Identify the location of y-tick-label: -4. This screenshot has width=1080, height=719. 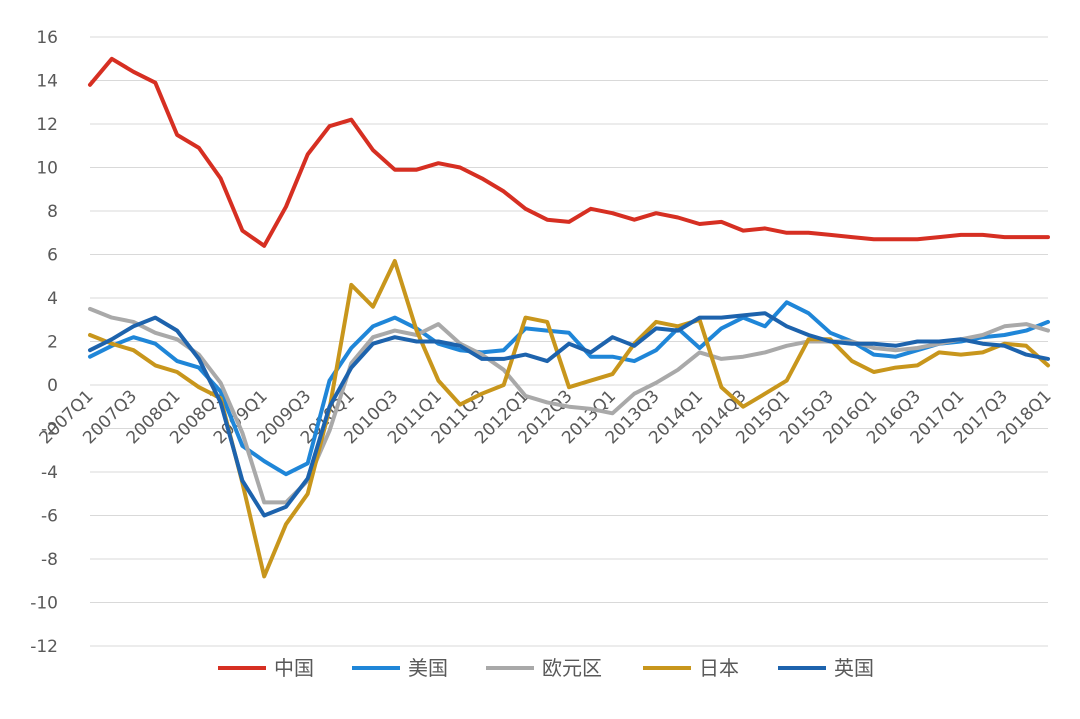
(49, 473).